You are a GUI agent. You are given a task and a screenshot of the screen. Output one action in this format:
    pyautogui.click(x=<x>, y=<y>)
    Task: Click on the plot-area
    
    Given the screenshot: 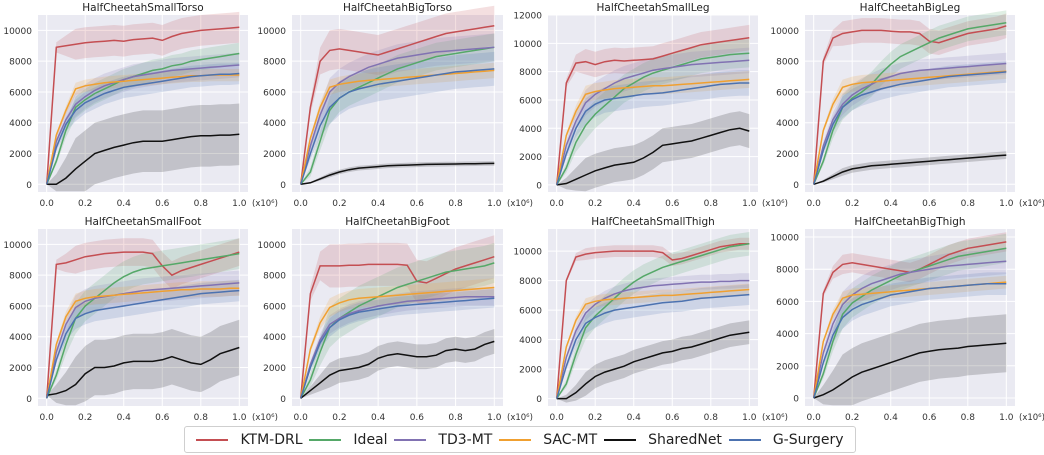 What is the action you would take?
    pyautogui.click(x=397, y=103)
    